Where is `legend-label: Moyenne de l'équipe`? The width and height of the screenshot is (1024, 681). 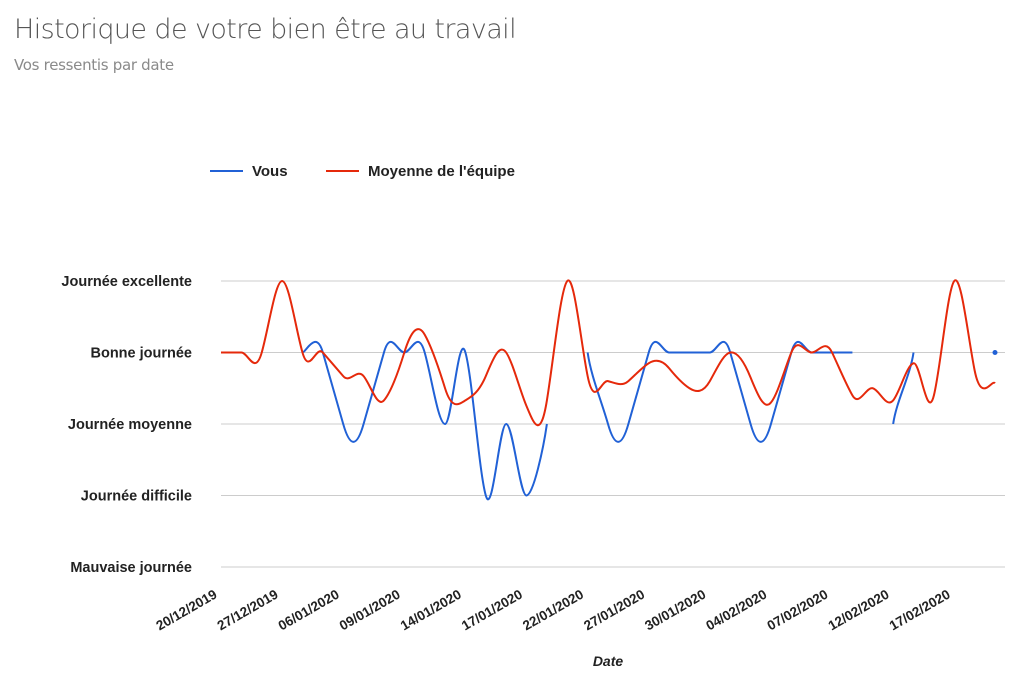
legend-label: Moyenne de l'équipe is located at coordinates (441, 171).